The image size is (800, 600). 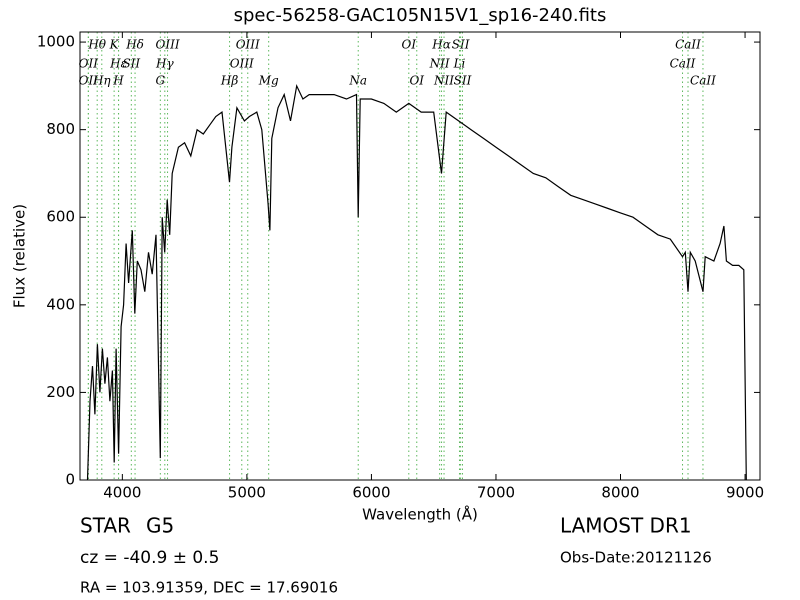 I want to click on line-label: Hη, so click(x=101, y=81).